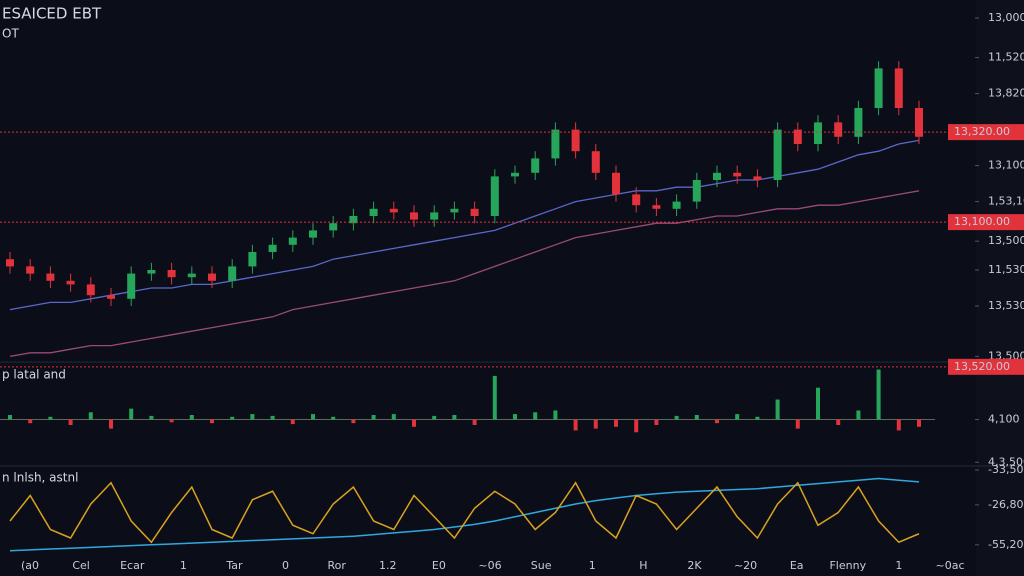 The image size is (1024, 576). What do you see at coordinates (1006, 504) in the screenshot?
I see `y-tick-label: -26,800` at bounding box center [1006, 504].